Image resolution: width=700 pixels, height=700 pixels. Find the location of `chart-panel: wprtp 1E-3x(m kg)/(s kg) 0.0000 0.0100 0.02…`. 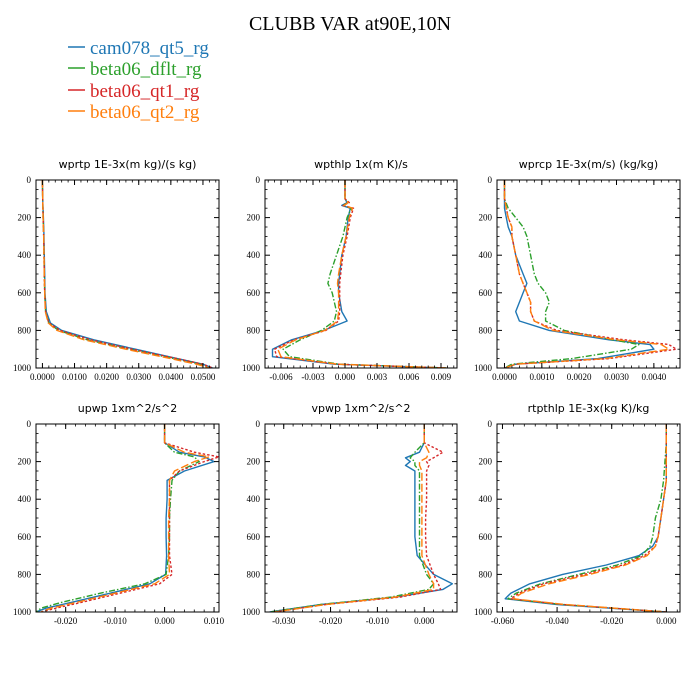

chart-panel: wprtp 1E-3x(m kg)/(s kg) 0.0000 0.0100 0.02… is located at coordinates (116, 270).